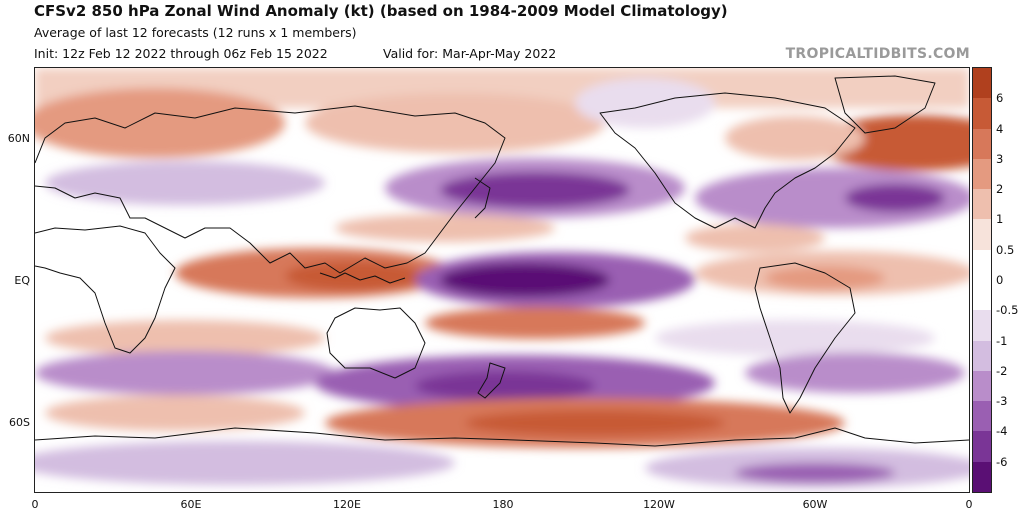 This screenshot has height=513, width=1024. I want to click on lon-label-0-left: 0, so click(35, 504).